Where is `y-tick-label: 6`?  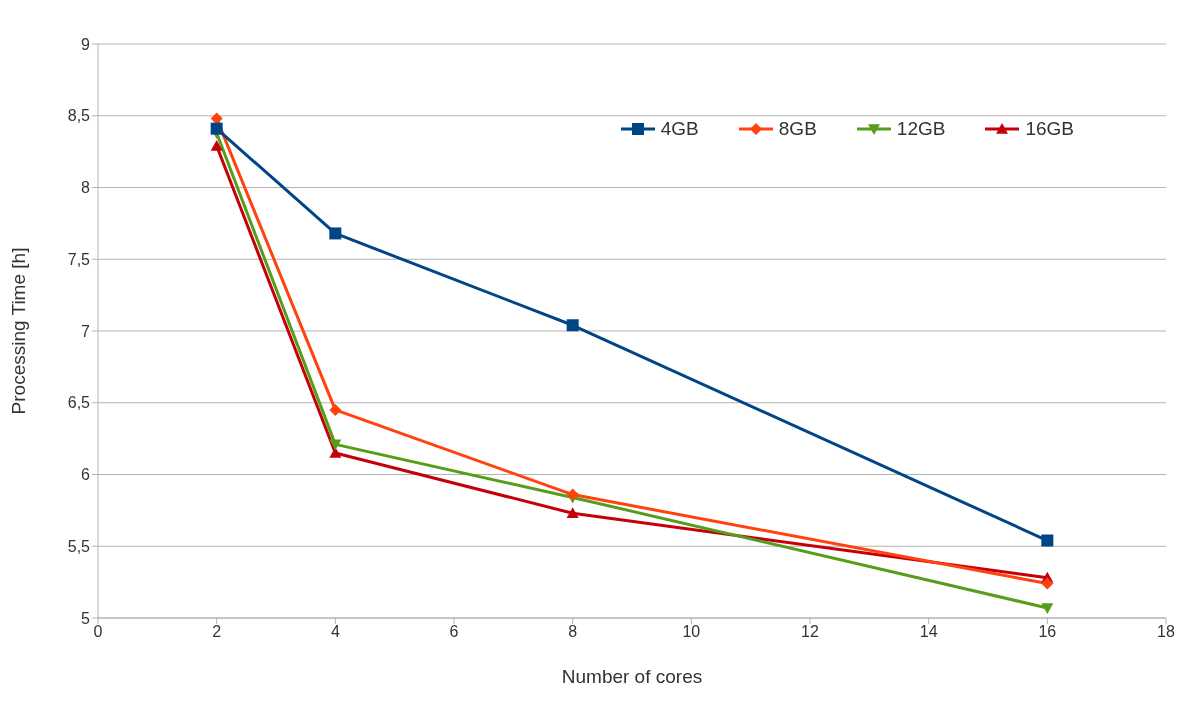 y-tick-label: 6 is located at coordinates (86, 475).